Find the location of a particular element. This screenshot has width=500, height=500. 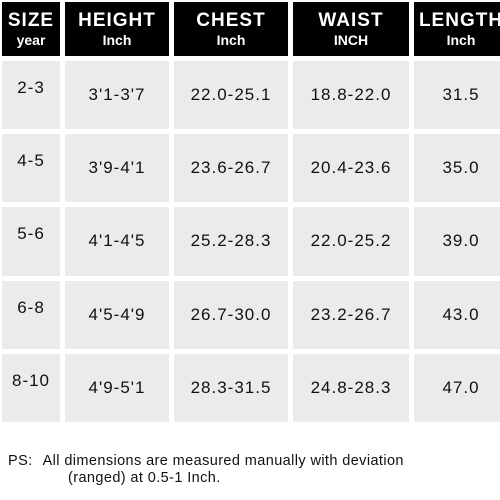

waist-cell: 23.2-26.7 is located at coordinates (351, 314).